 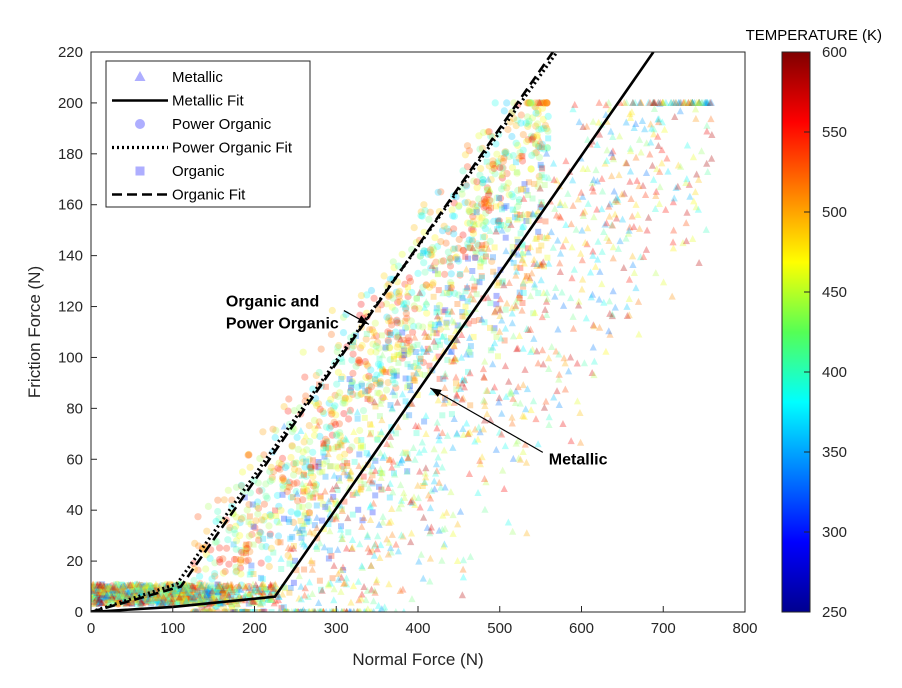 I want to click on y-tick-label: 220, so click(x=70, y=52).